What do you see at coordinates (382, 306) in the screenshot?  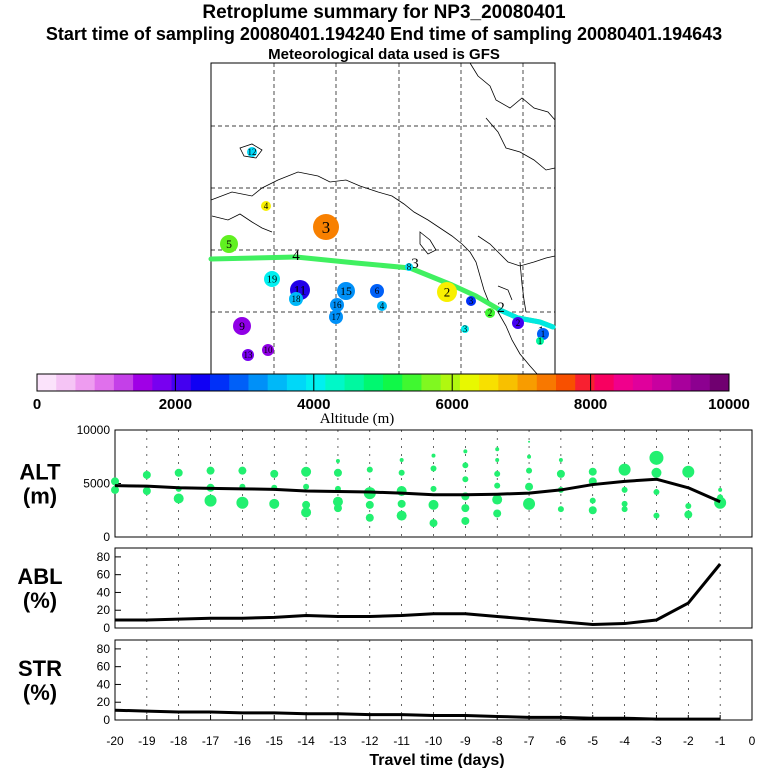 I see `cluster-label: 4` at bounding box center [382, 306].